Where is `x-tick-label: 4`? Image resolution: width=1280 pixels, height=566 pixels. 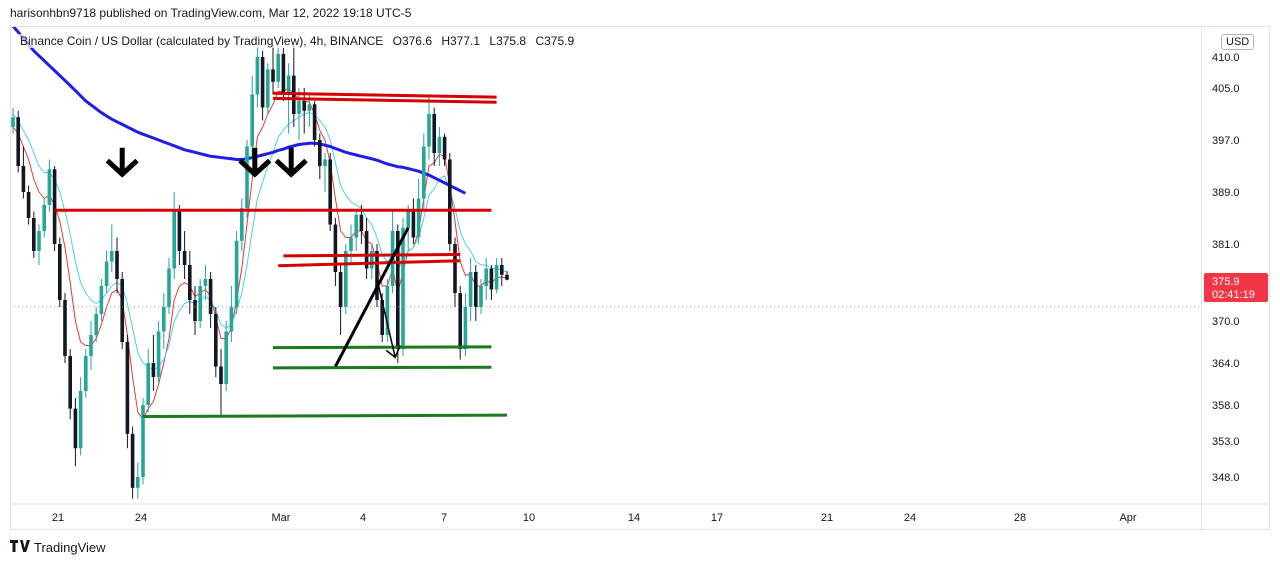
x-tick-label: 4 is located at coordinates (363, 518).